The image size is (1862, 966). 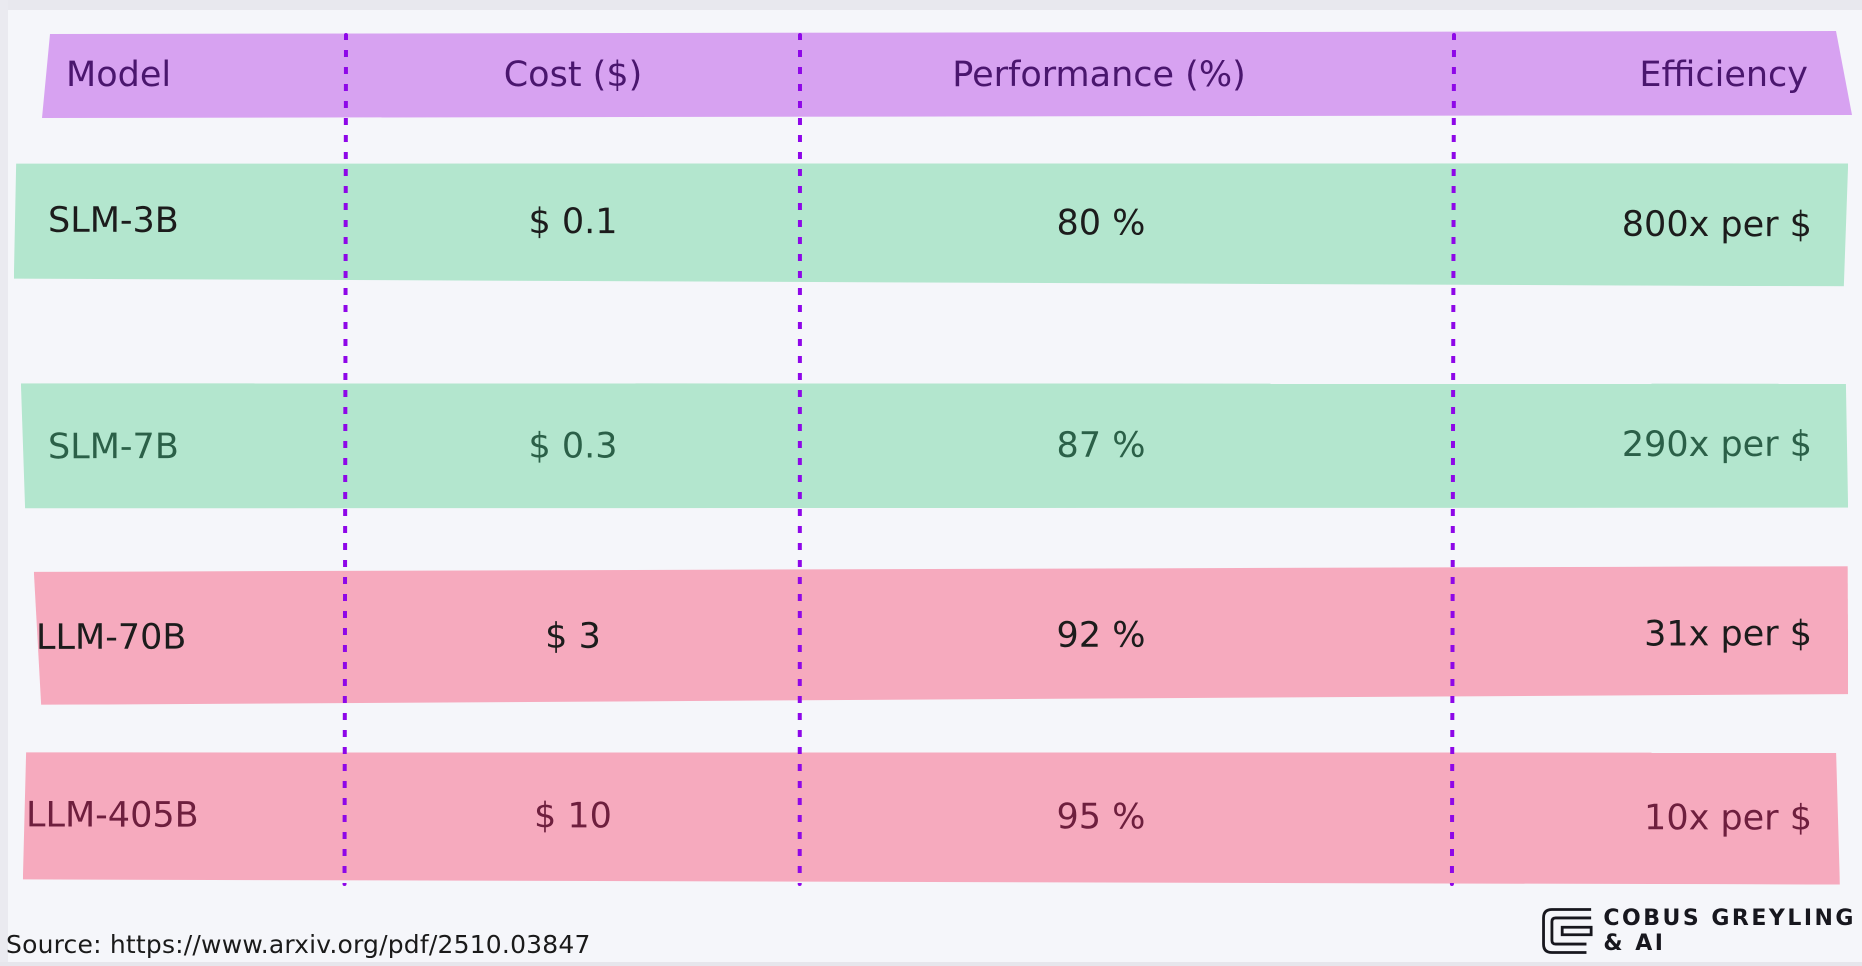 What do you see at coordinates (1729, 931) in the screenshot?
I see `brand-text: COBUS GREYLING & AI` at bounding box center [1729, 931].